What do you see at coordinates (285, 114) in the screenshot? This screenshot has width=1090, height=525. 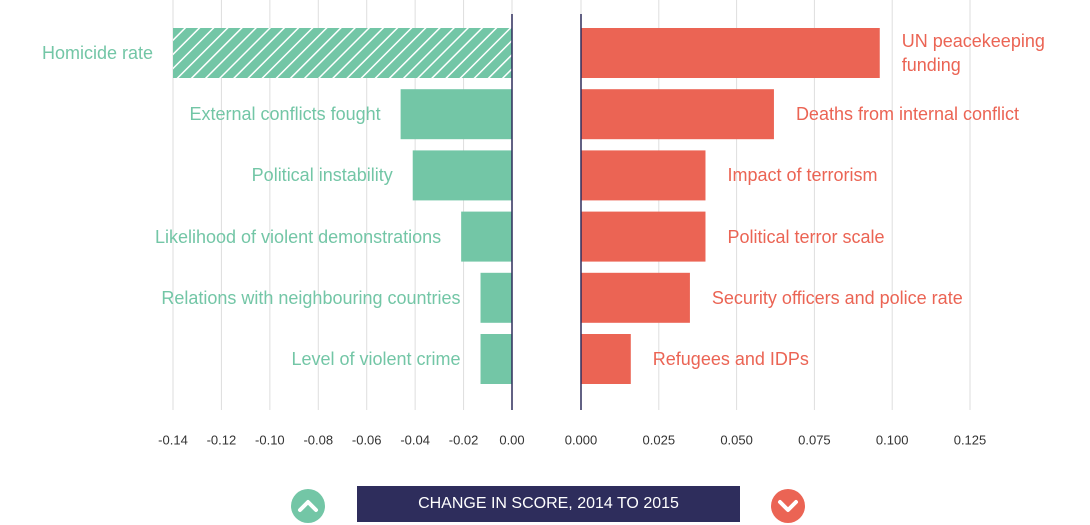 I see `category-label: External conflicts fought` at bounding box center [285, 114].